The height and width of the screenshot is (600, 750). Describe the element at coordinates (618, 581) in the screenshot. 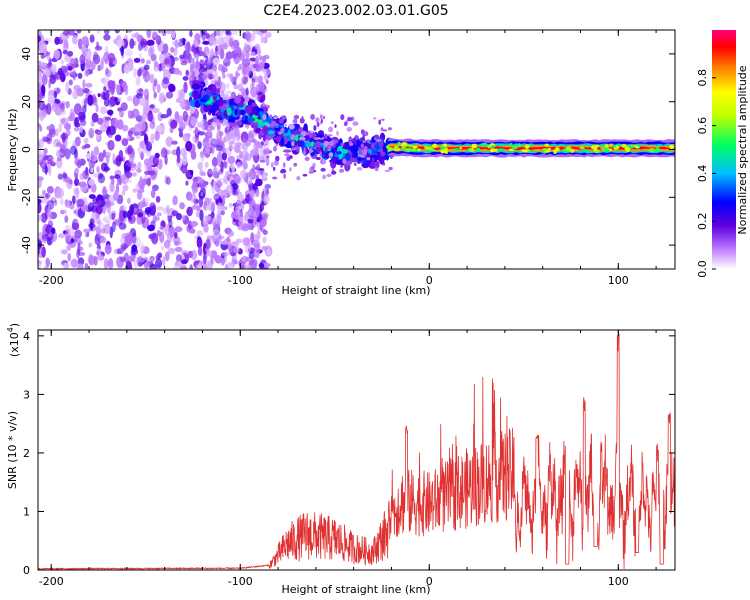

I see `snr-x-tick-label: 100` at that location.